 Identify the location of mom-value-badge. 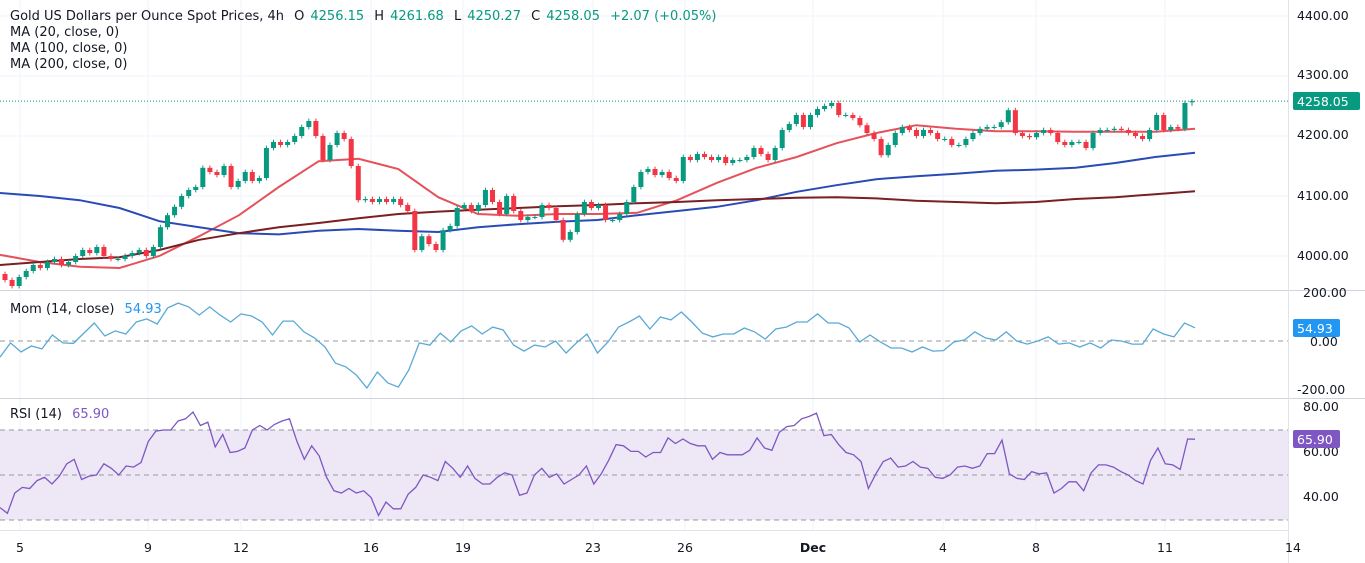
(1316, 328).